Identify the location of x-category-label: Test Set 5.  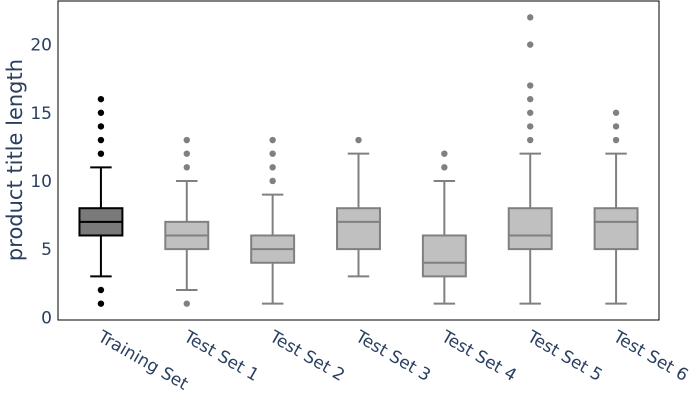
(564, 356).